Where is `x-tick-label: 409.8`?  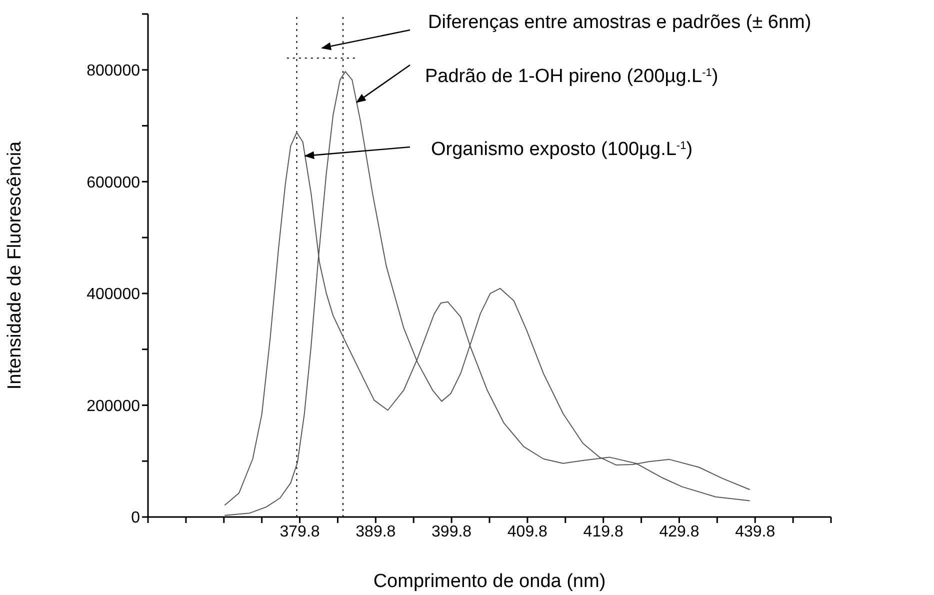
x-tick-label: 409.8 is located at coordinates (527, 531).